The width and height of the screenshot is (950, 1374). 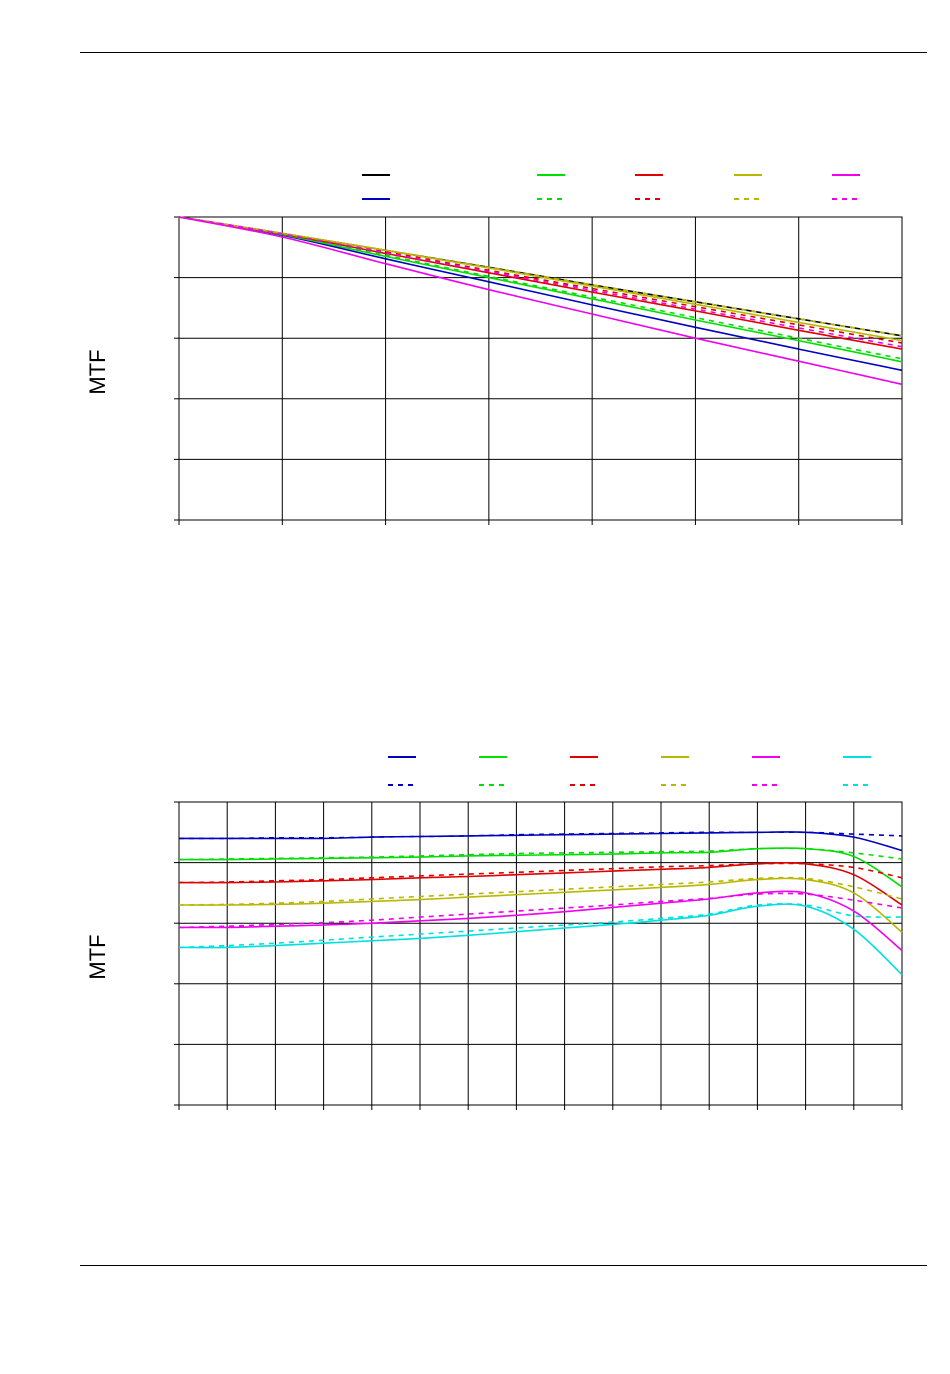 I want to click on chart-1-series, so click(x=540, y=301).